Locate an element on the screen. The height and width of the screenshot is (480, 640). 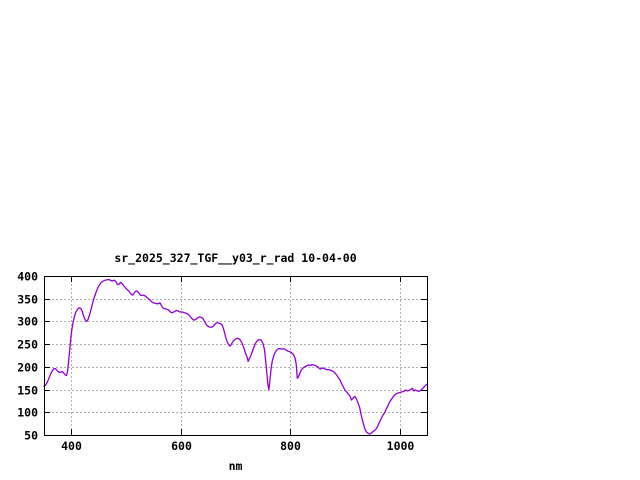
x-tick-label: 400 is located at coordinates (71, 446).